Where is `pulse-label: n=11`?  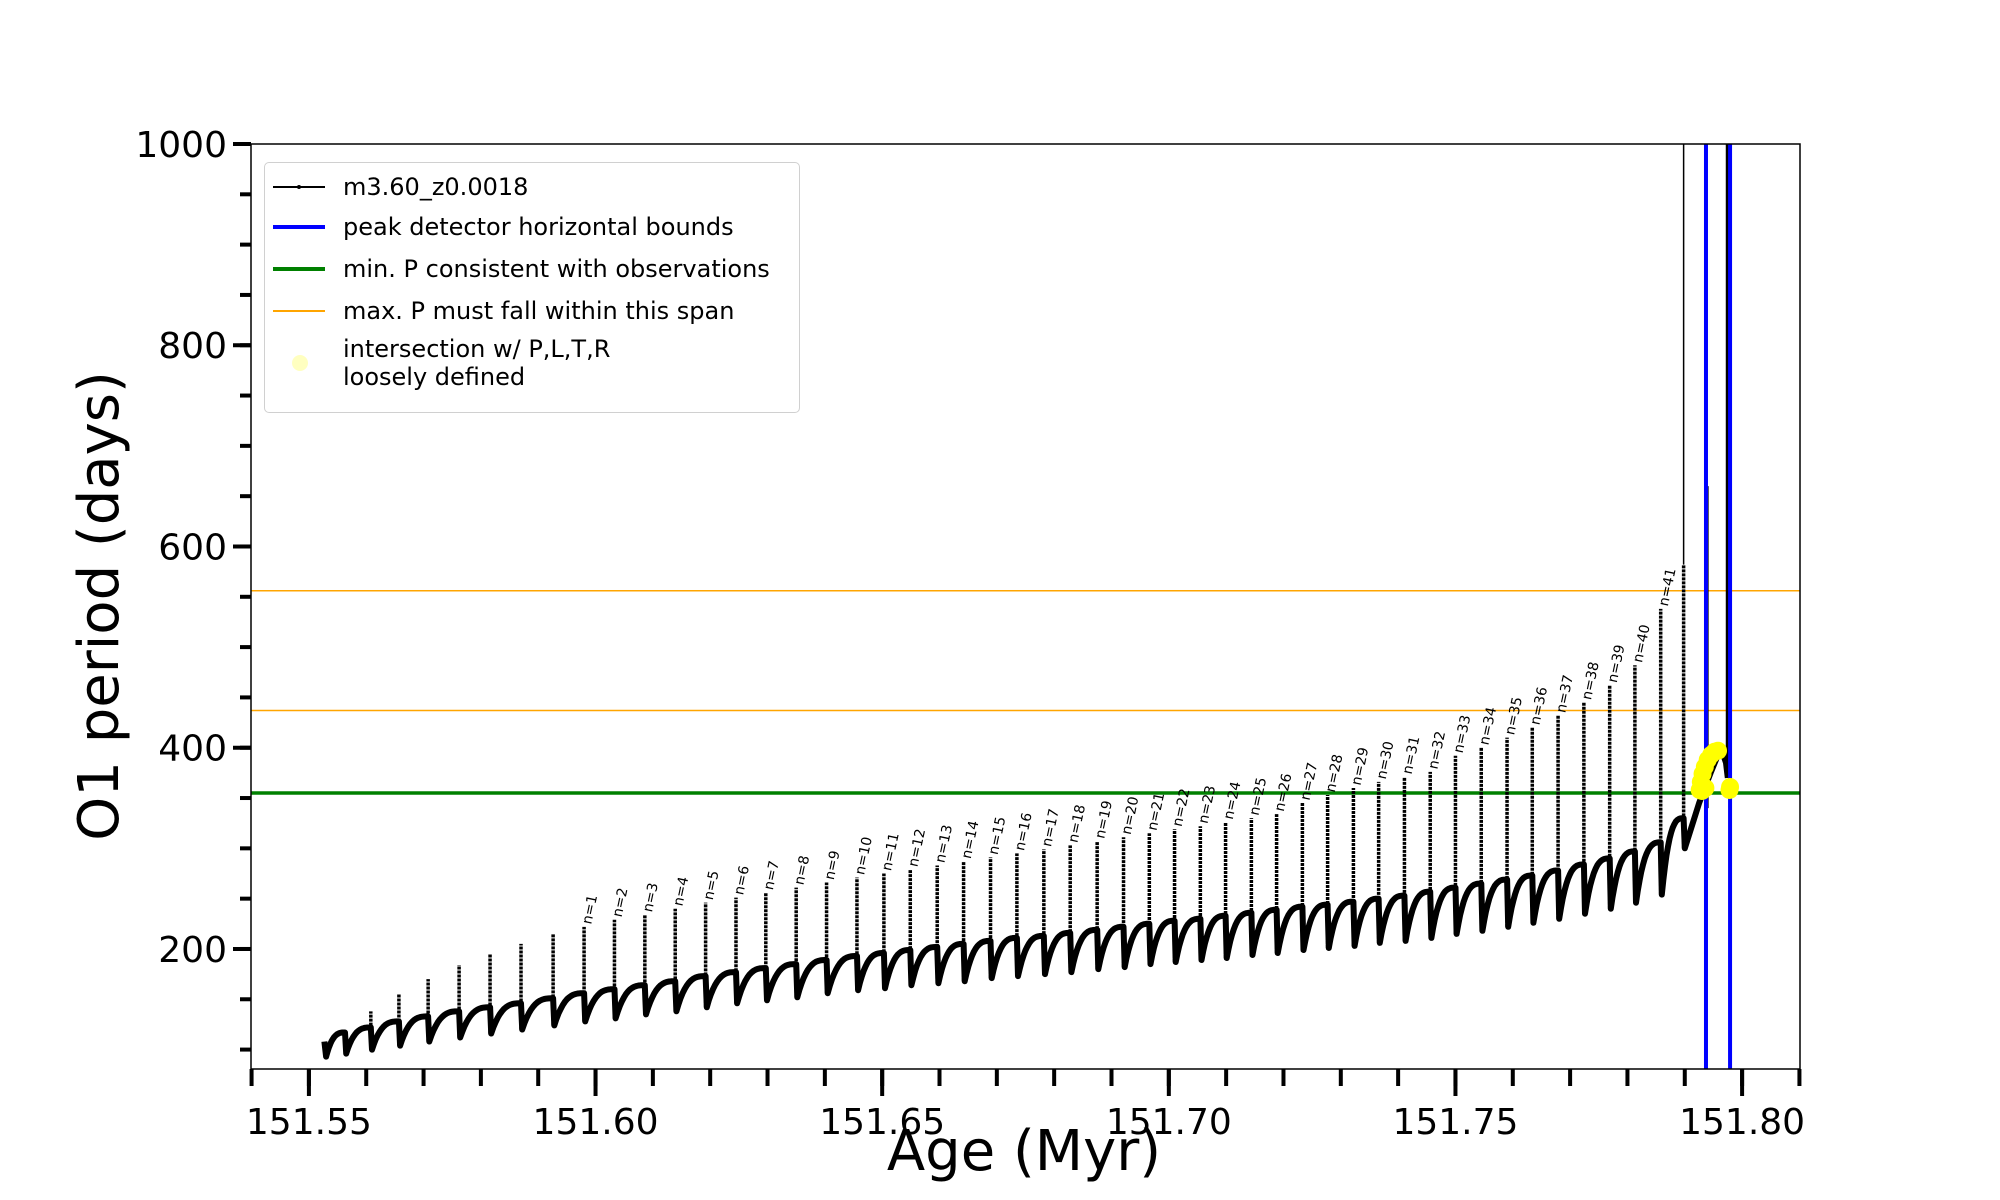 pulse-label: n=11 is located at coordinates (891, 851).